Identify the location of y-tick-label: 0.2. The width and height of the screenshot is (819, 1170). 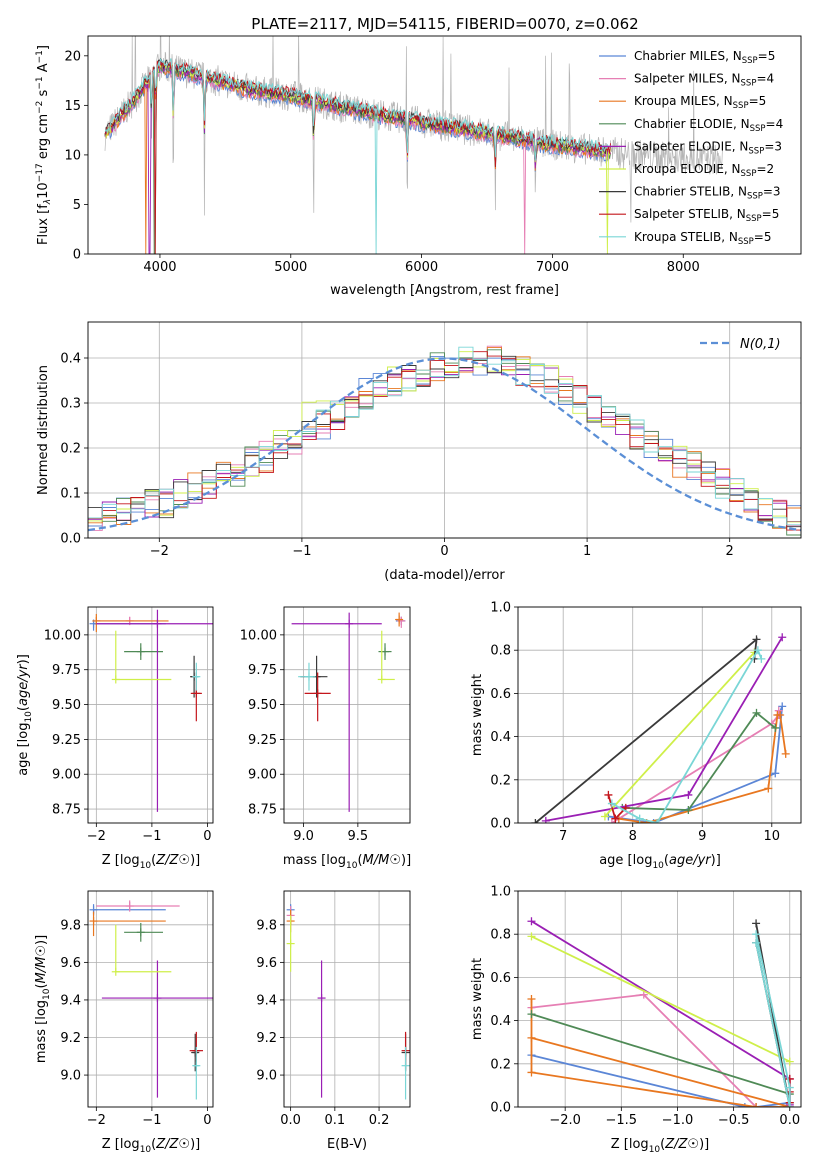
(500, 1064).